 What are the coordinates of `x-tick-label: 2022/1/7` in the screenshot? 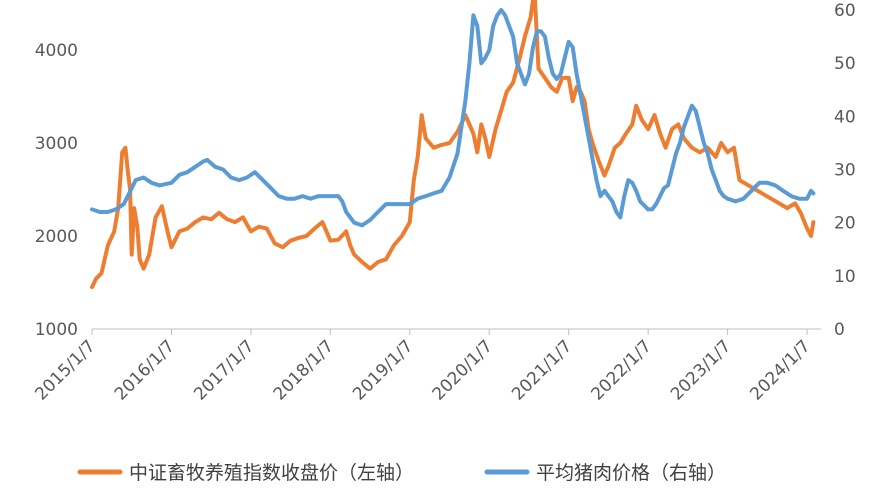 It's located at (622, 370).